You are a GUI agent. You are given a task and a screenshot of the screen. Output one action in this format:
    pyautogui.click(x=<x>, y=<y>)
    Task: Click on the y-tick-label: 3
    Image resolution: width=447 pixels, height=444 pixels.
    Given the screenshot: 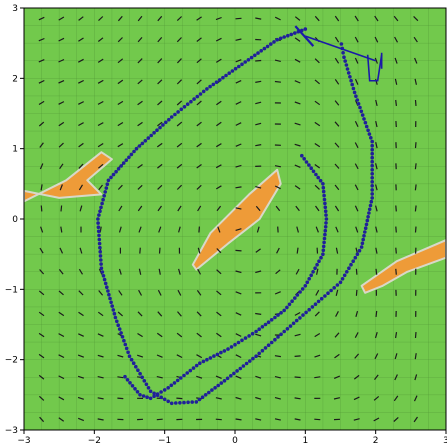 What is the action you would take?
    pyautogui.click(x=15, y=9)
    